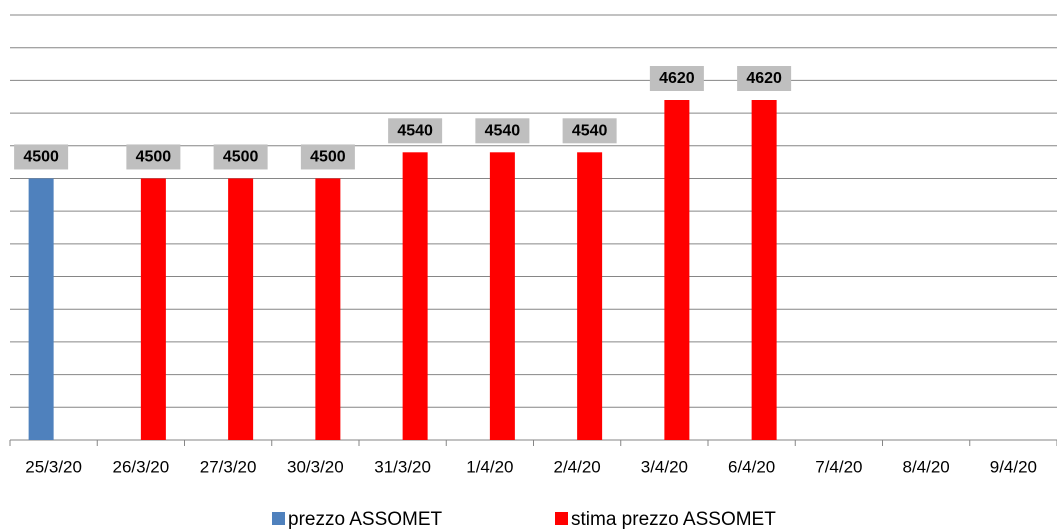  Describe the element at coordinates (141, 466) in the screenshot. I see `x-tick-label: 26/3/20` at that location.